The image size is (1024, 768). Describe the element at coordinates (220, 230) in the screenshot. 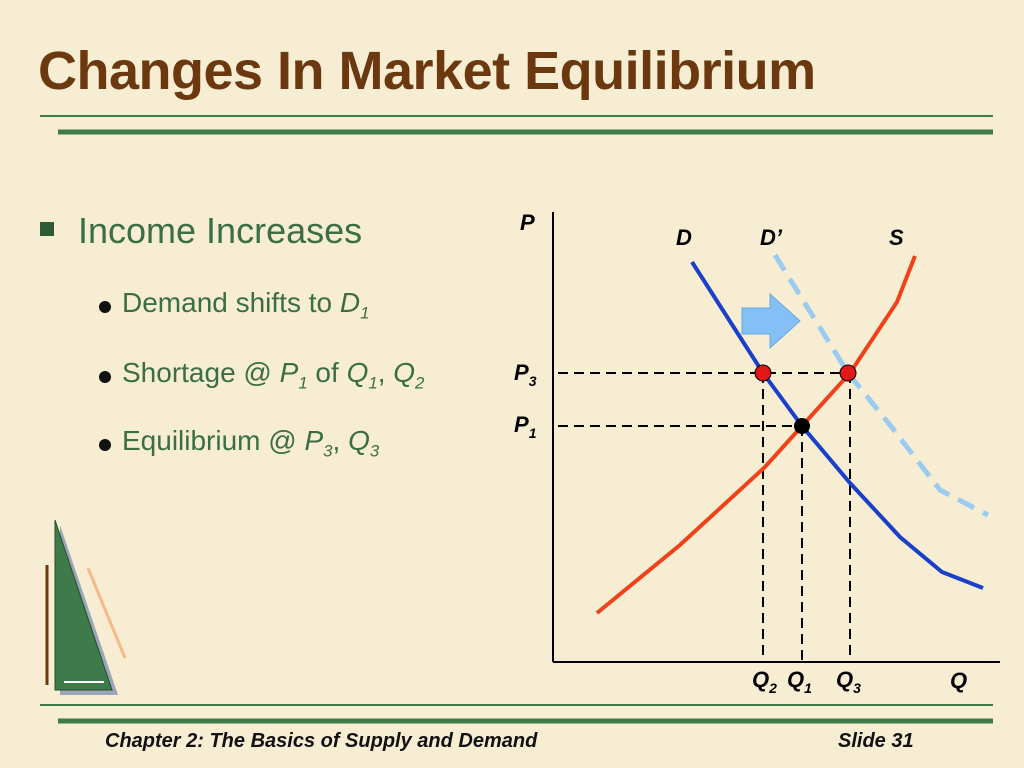

I see `bullet: Income Increases` at that location.